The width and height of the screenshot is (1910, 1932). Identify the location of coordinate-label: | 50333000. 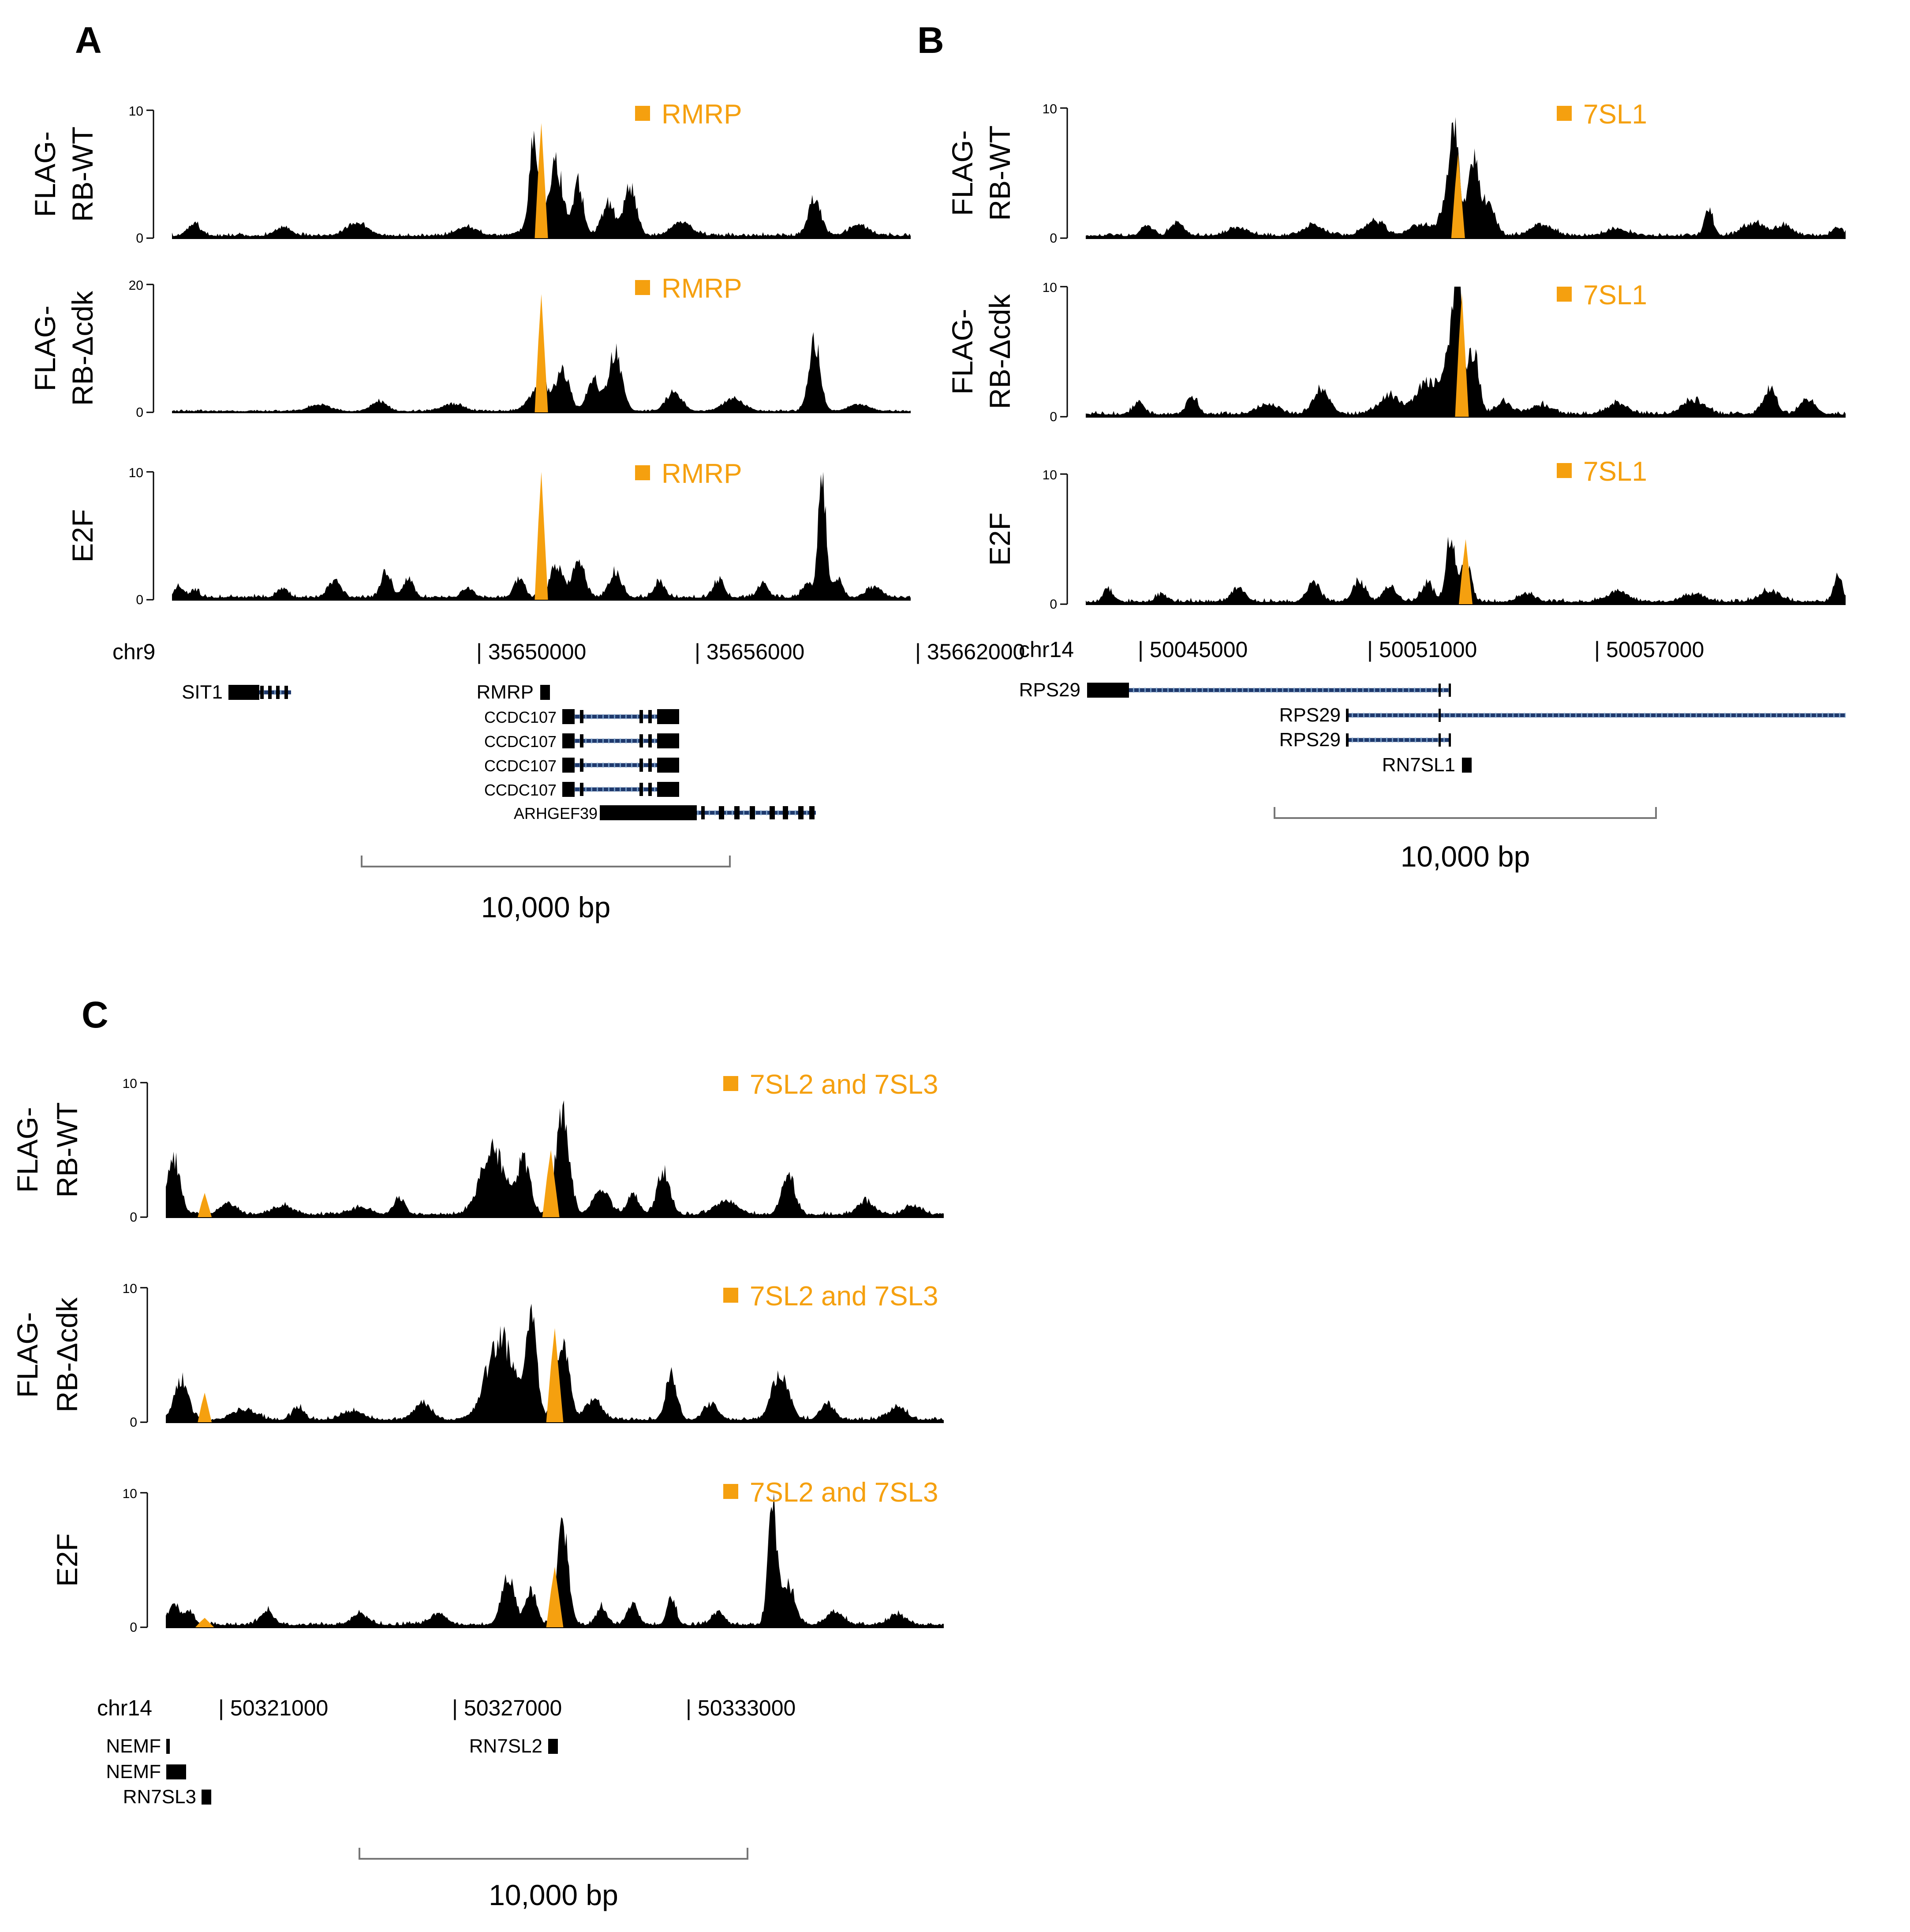
(741, 1708).